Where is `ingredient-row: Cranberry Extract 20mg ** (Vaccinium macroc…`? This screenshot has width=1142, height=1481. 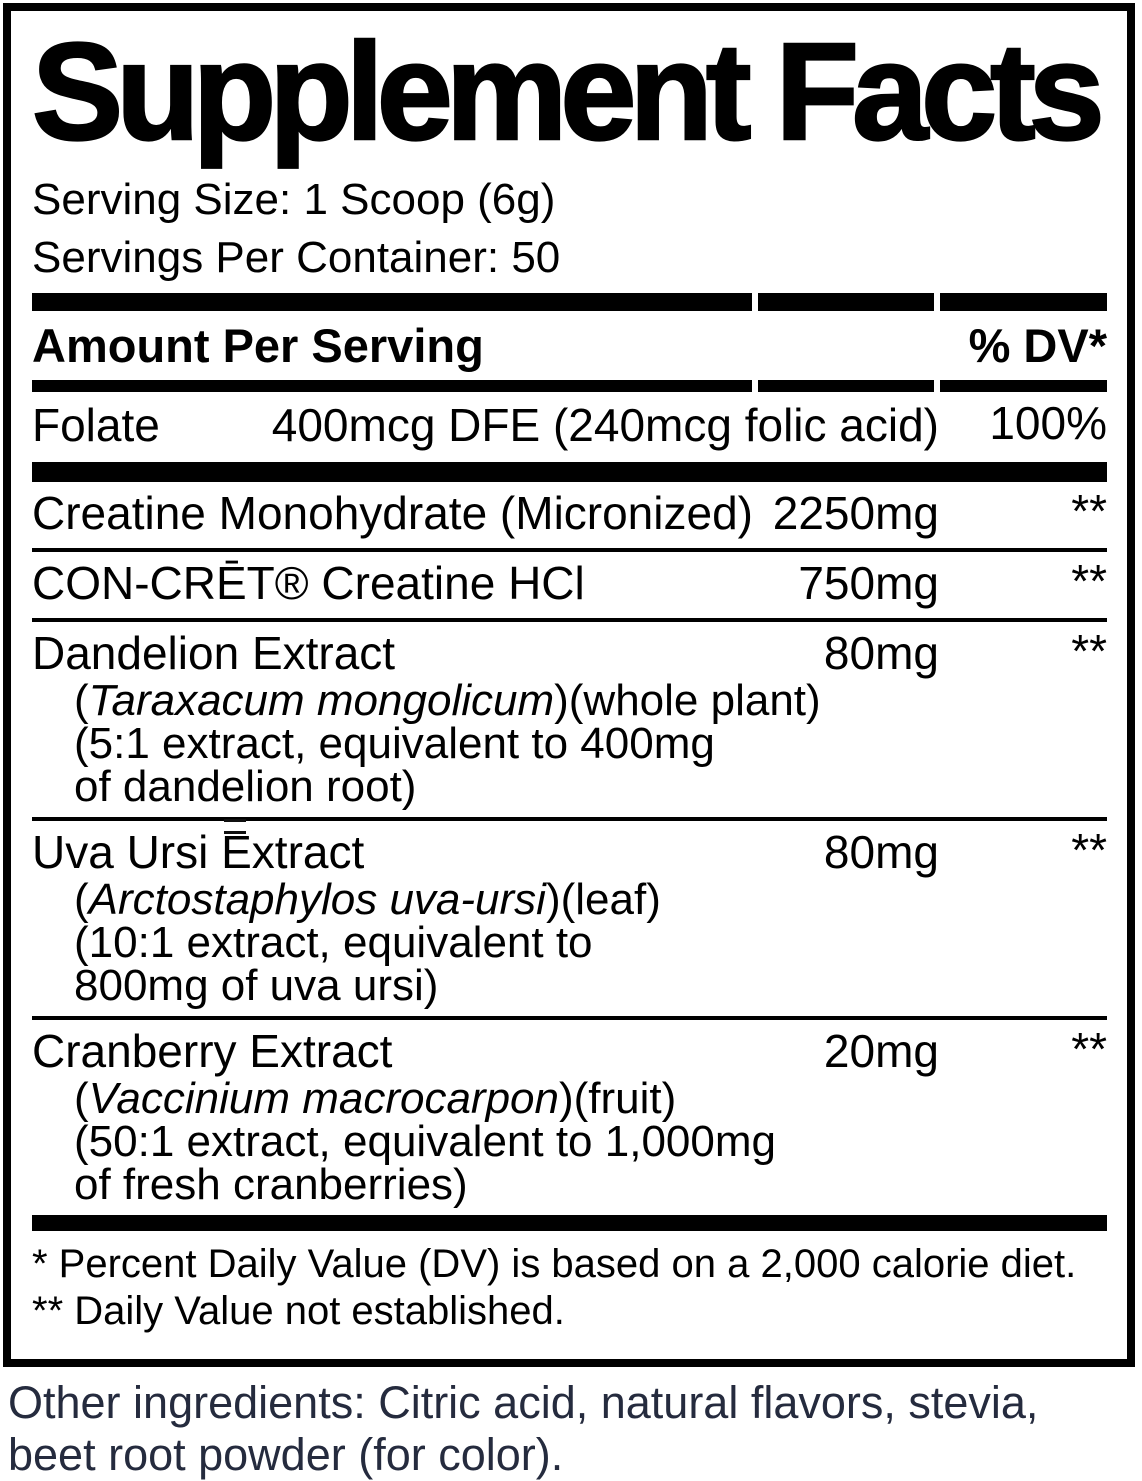 ingredient-row: Cranberry Extract 20mg ** (Vaccinium macroc… is located at coordinates (569, 1117).